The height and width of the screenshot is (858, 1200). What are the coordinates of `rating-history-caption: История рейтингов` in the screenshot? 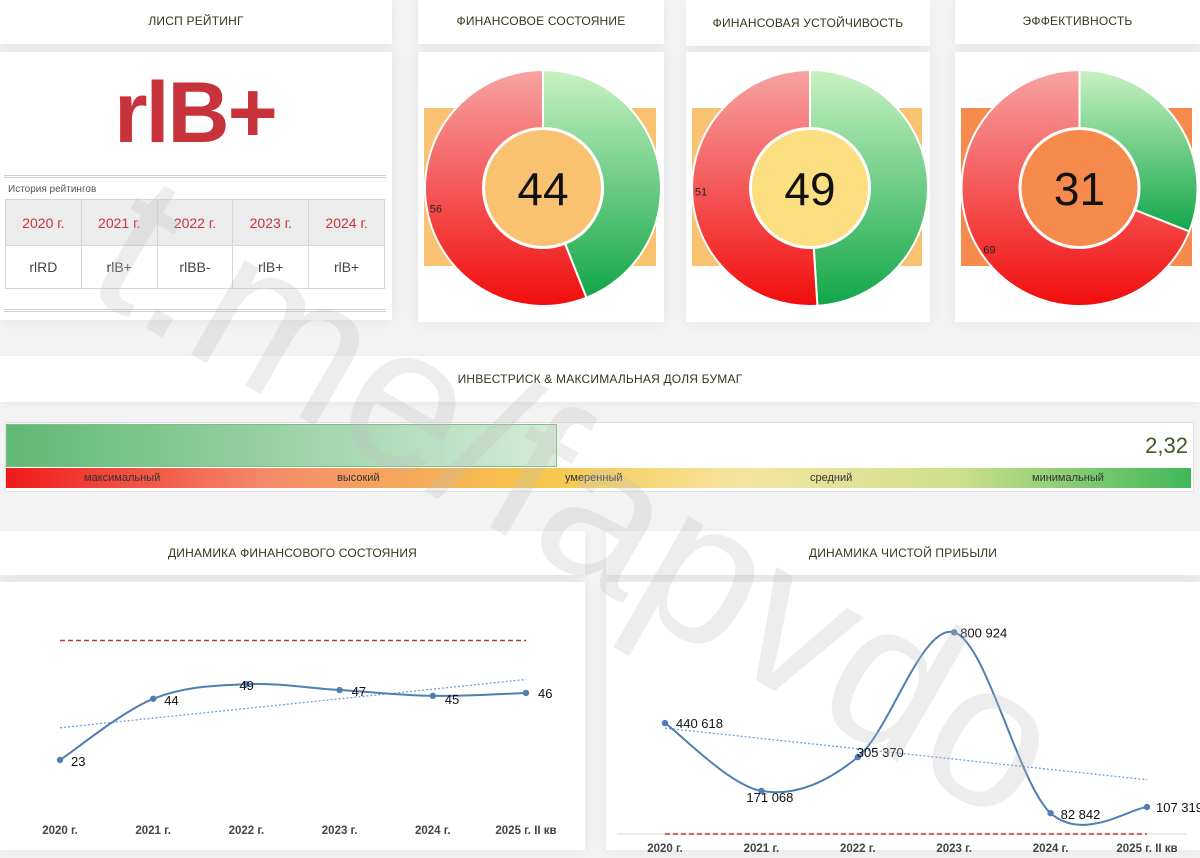 It's located at (52, 189).